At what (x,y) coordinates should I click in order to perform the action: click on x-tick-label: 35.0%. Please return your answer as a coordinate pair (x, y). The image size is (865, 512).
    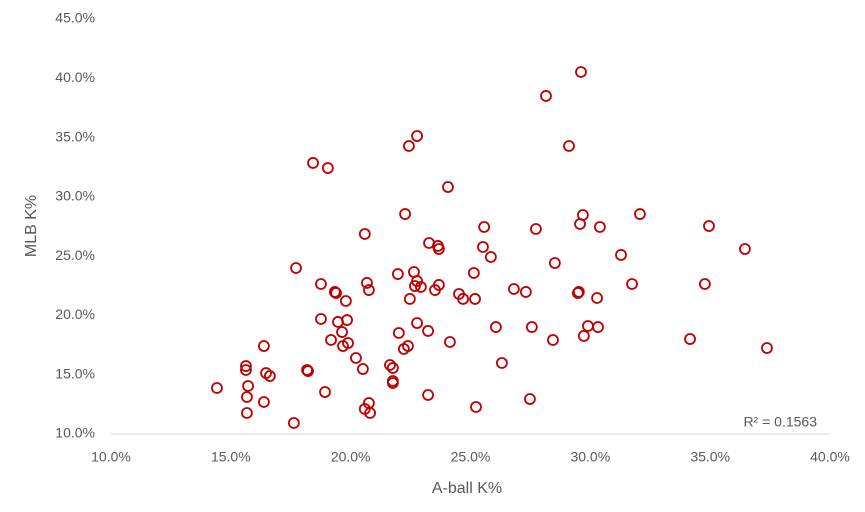
    Looking at the image, I should click on (710, 457).